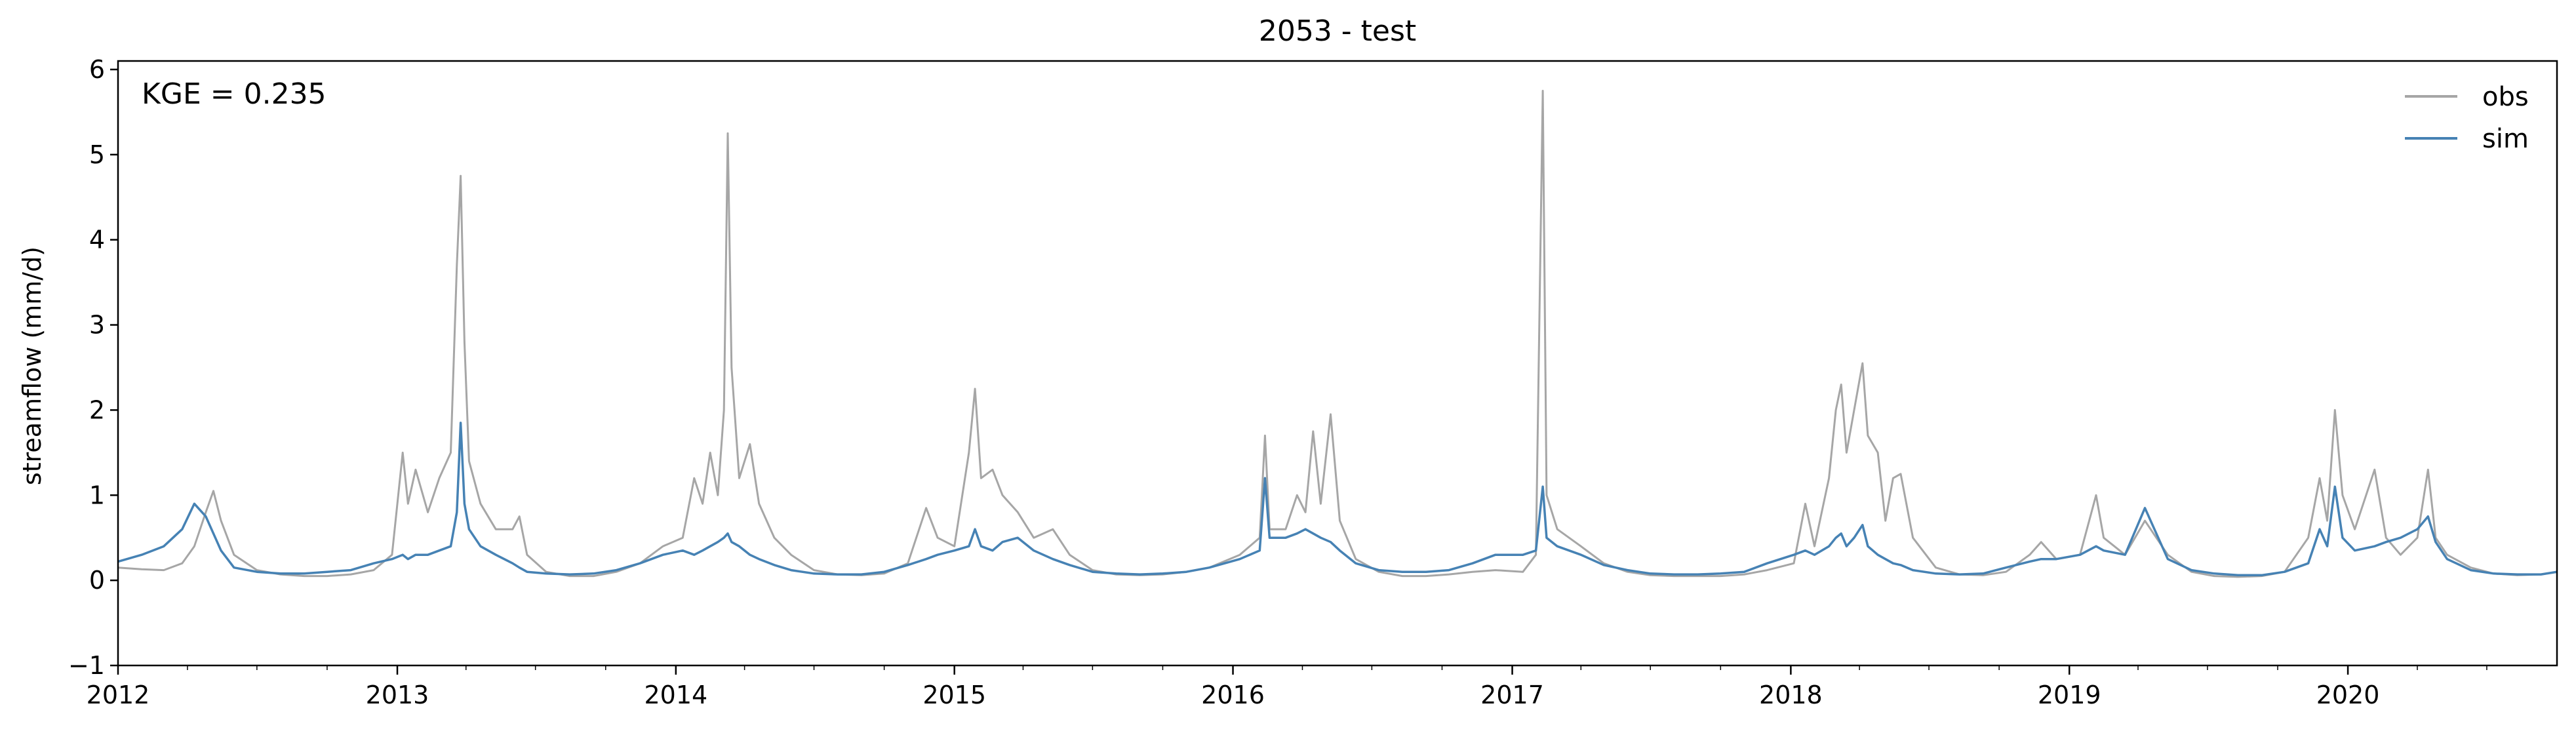 This screenshot has height=733, width=2576. I want to click on y-tick-label: −1, so click(86, 665).